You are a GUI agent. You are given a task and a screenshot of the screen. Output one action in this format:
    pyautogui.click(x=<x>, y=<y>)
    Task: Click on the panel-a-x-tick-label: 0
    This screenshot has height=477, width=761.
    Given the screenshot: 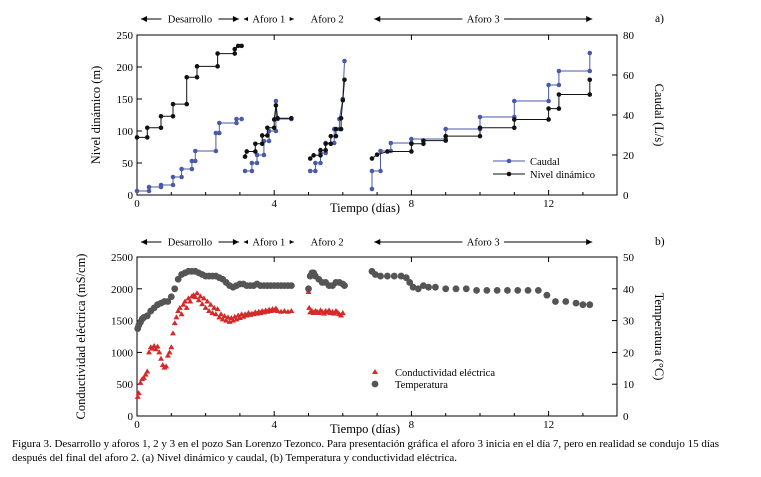 What is the action you would take?
    pyautogui.click(x=137, y=204)
    